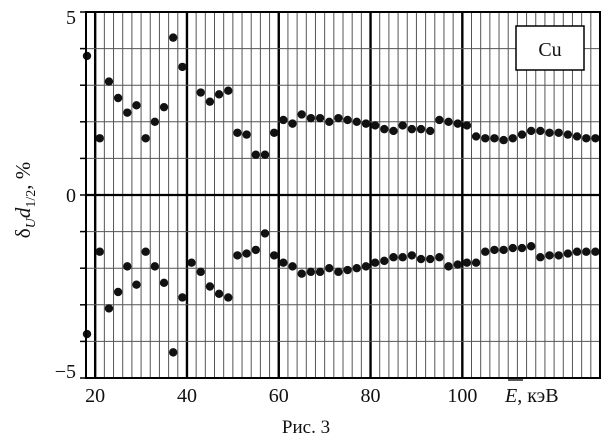  Describe the element at coordinates (531, 396) in the screenshot. I see `x-axis-label: E, кэВ` at that location.